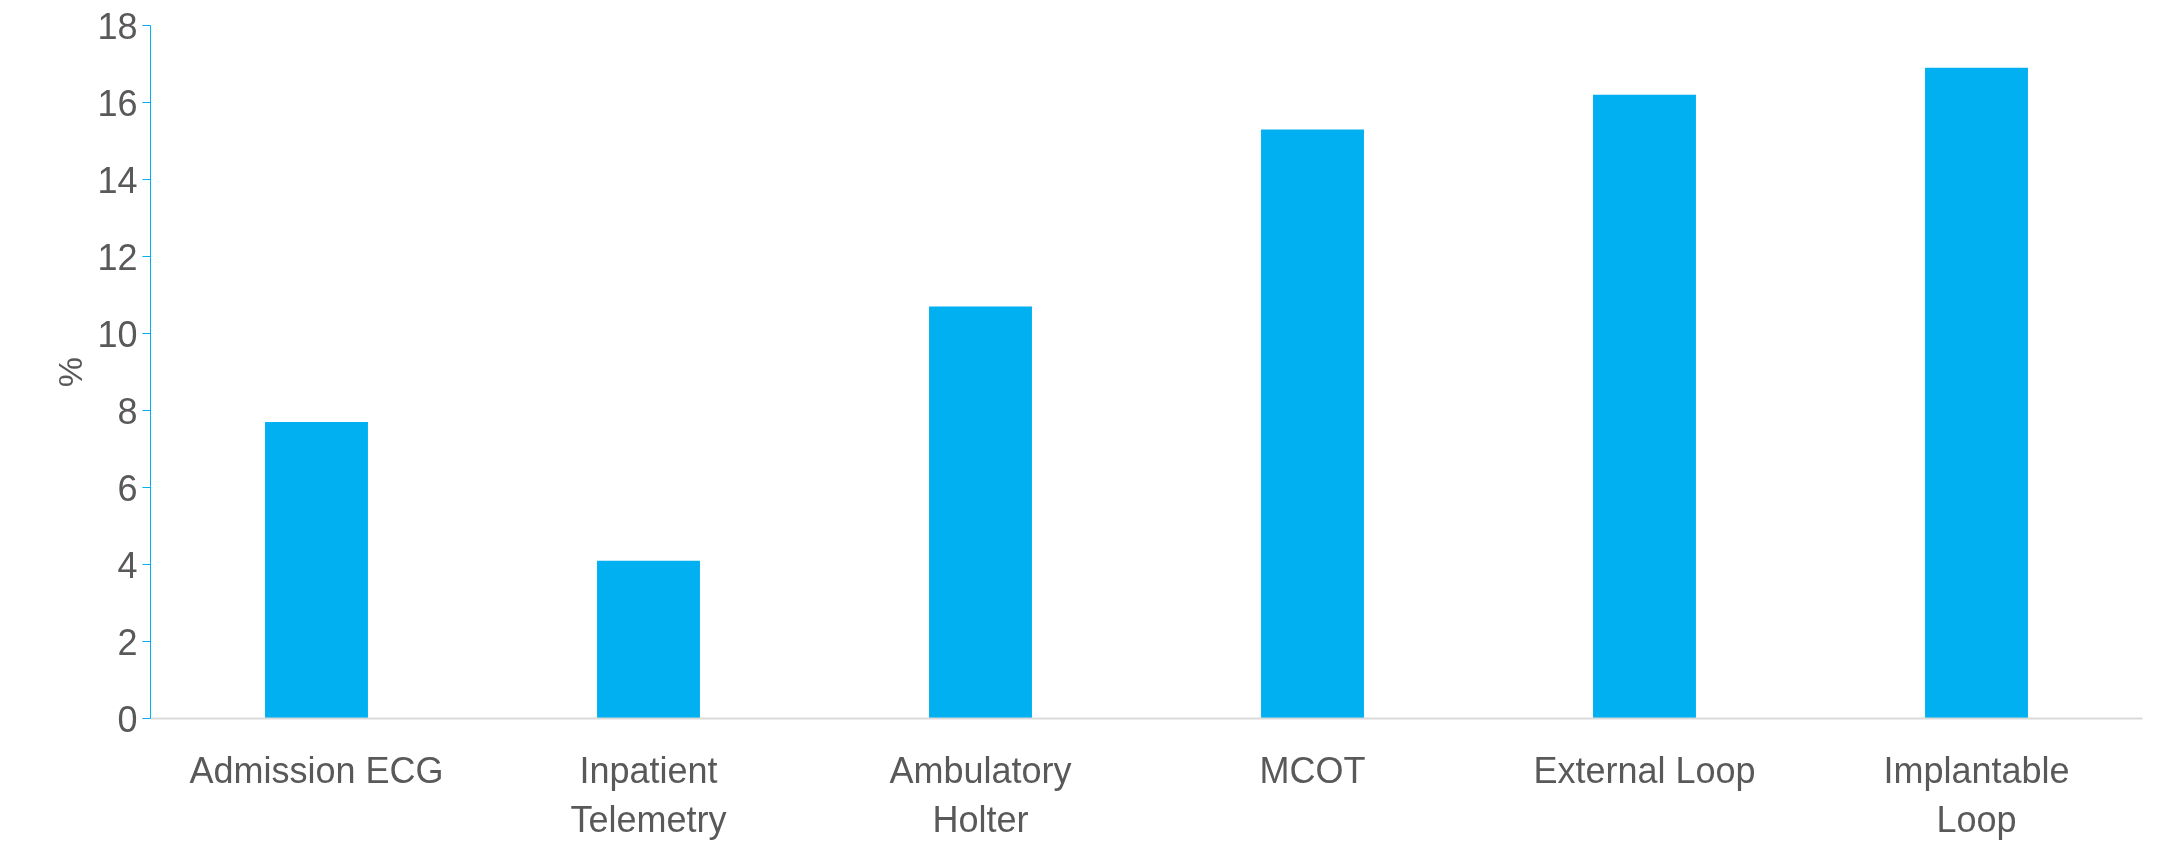  Describe the element at coordinates (127, 488) in the screenshot. I see `y-tick-label: 6` at that location.